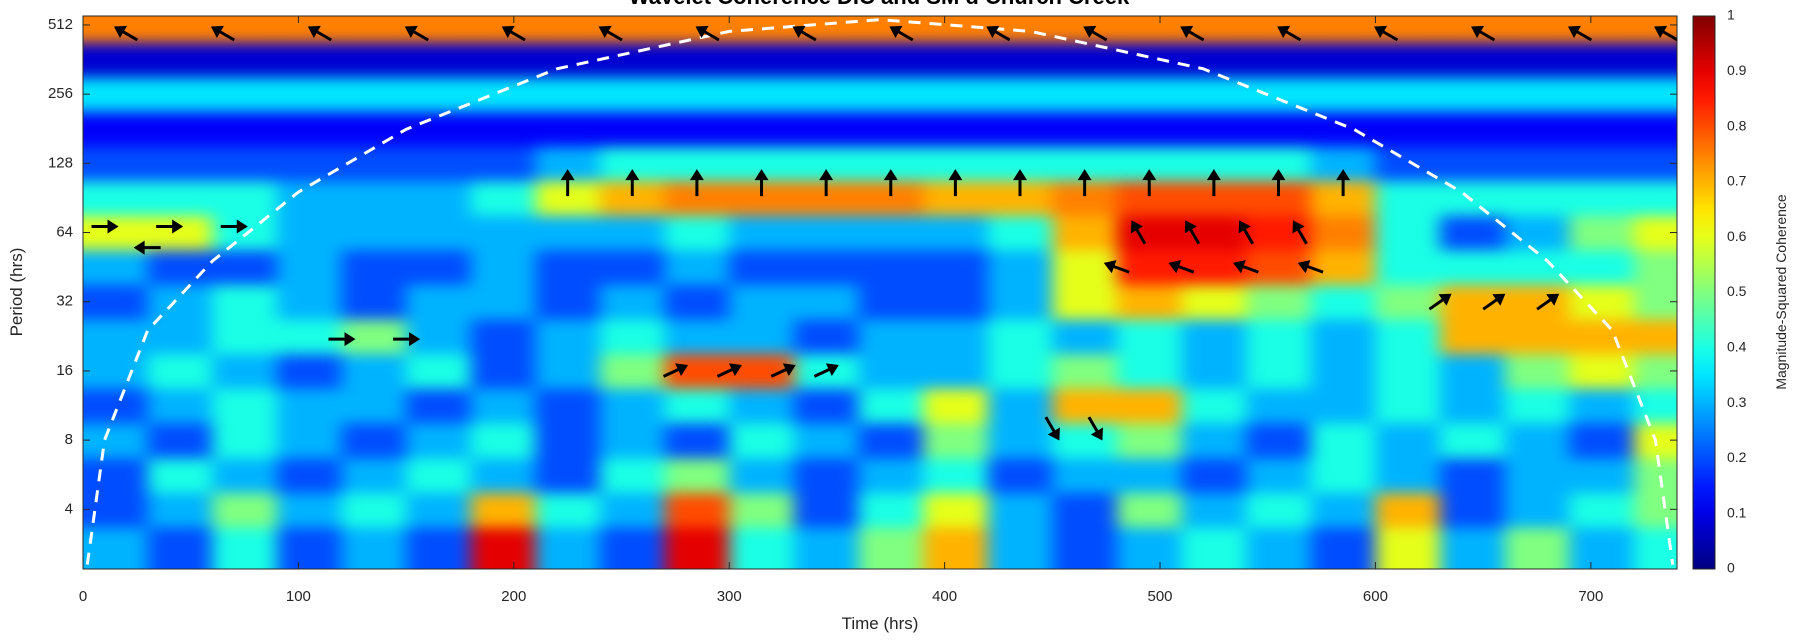  I want to click on colorbar-tick-label: 0.4, so click(1737, 347).